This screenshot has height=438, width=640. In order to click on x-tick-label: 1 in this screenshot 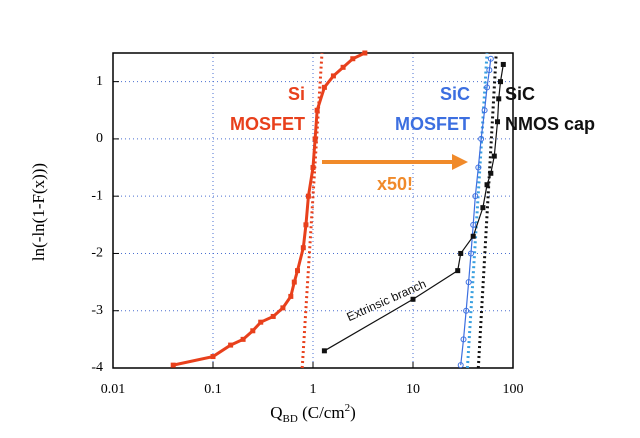, I will do `click(313, 389)`.